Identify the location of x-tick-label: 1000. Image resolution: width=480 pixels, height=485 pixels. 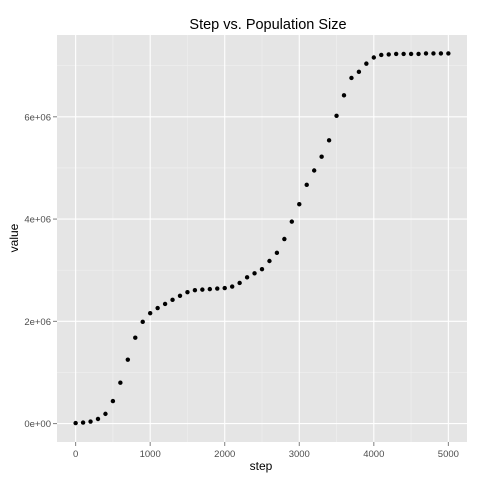
(150, 454).